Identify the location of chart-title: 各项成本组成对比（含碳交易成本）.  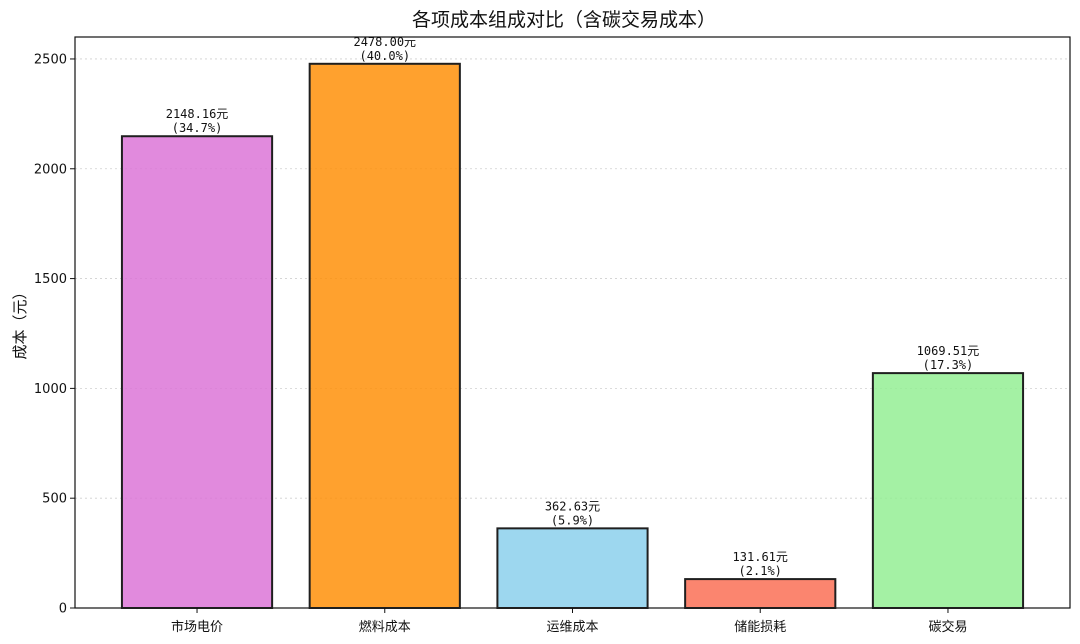
(564, 20).